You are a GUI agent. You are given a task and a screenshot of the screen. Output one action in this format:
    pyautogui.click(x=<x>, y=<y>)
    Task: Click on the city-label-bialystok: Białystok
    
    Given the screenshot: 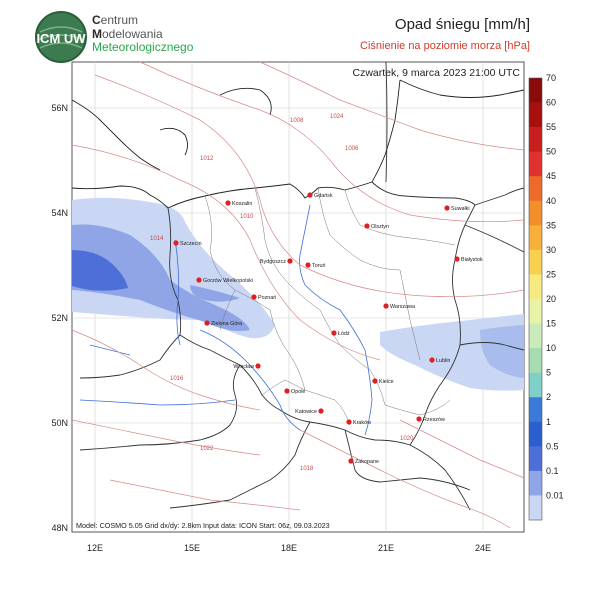 What is the action you would take?
    pyautogui.click(x=472, y=260)
    